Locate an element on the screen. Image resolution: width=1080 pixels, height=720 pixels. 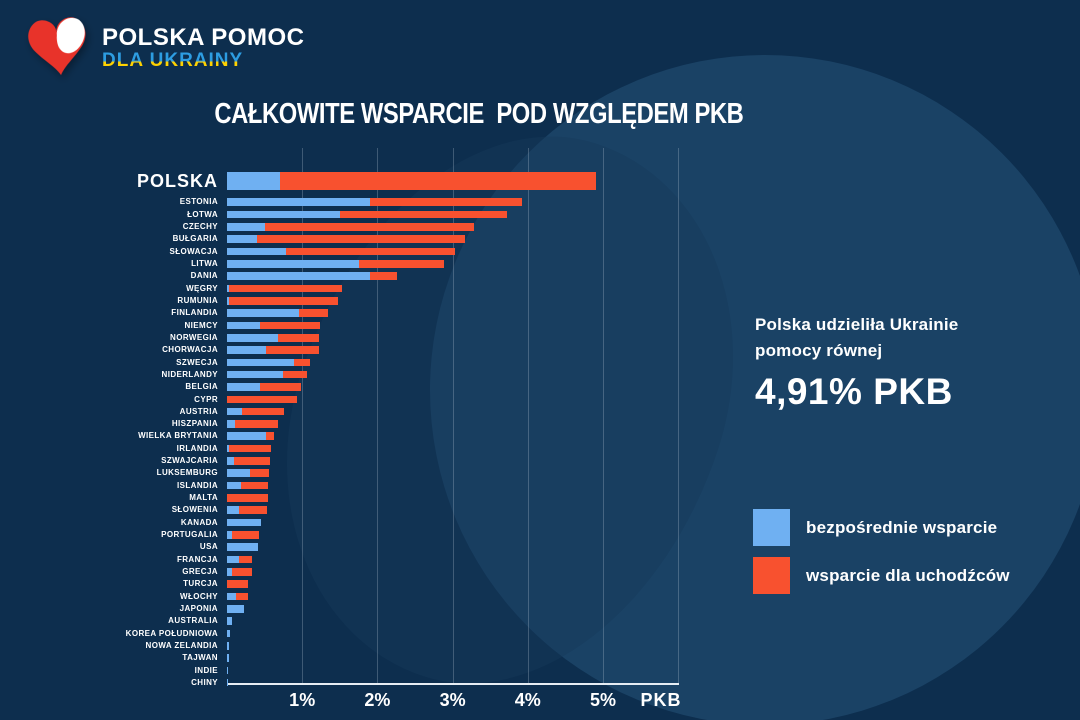
highlight-value: 4,91% PKB is located at coordinates (854, 391).